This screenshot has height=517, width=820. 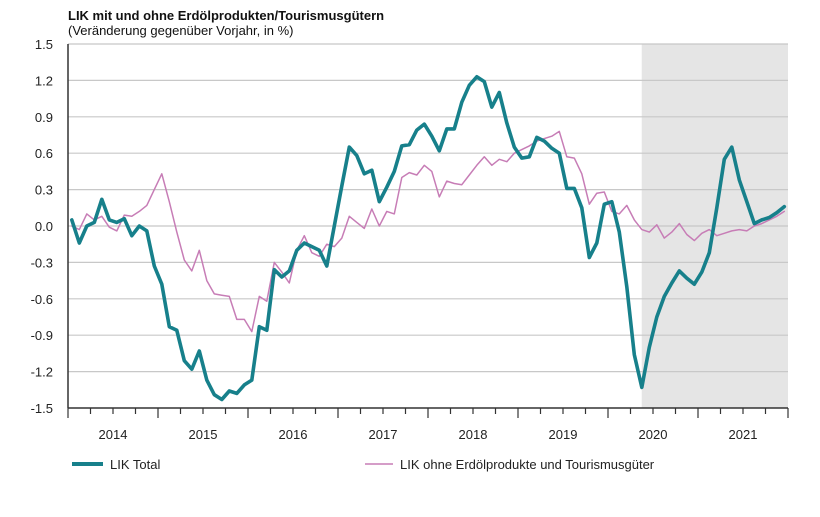 I want to click on y-tick-label: 0.6, so click(x=44, y=153).